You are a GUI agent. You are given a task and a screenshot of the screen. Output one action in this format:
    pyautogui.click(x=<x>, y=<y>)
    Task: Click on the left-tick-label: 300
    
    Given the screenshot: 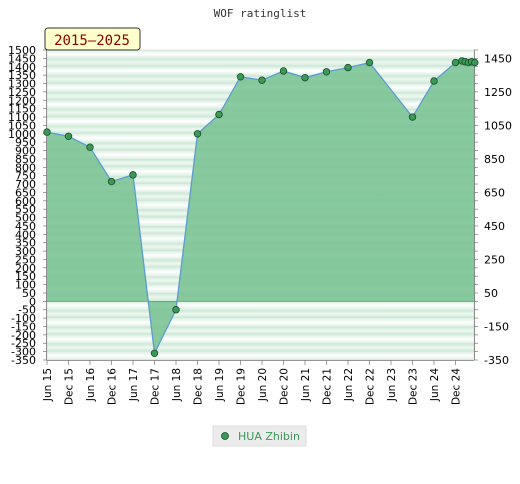 What is the action you would take?
    pyautogui.click(x=25, y=251)
    